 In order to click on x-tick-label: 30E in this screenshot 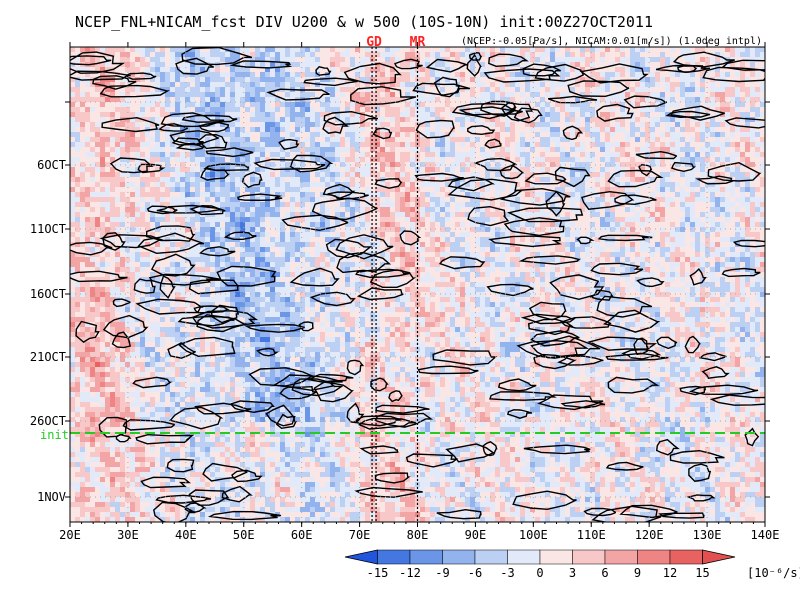, I will do `click(128, 535)`.